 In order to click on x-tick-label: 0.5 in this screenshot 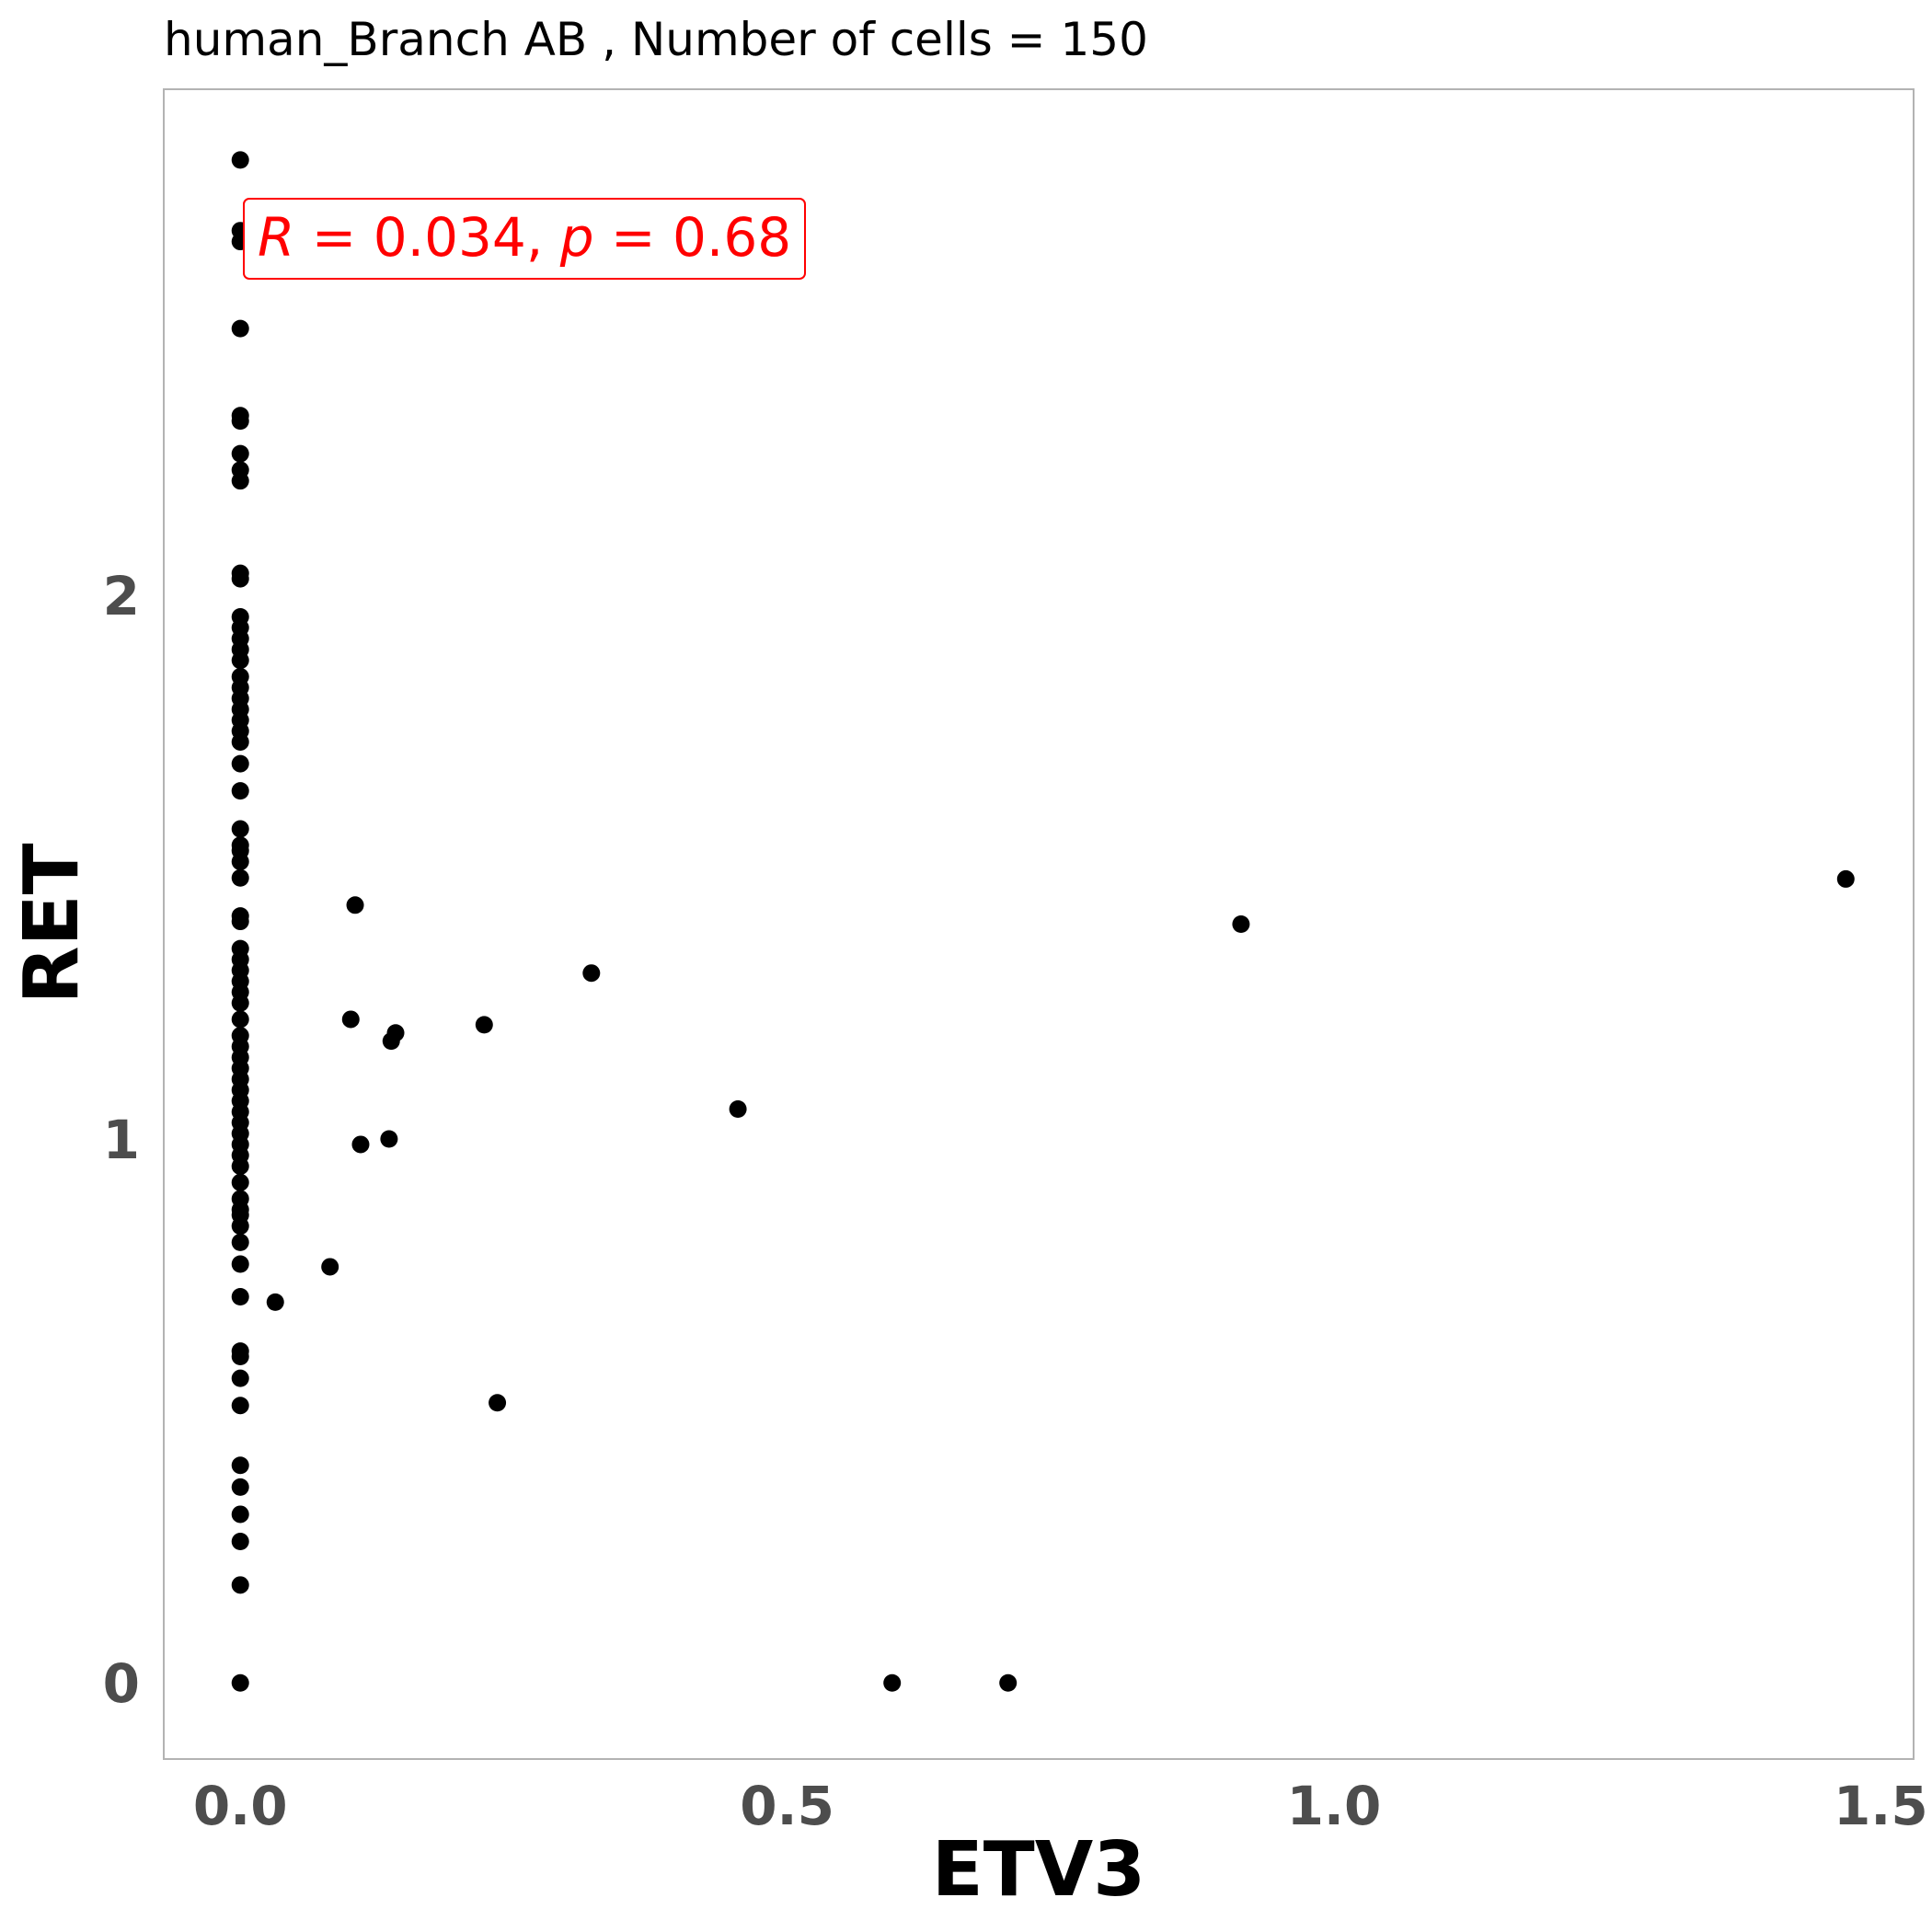, I will do `click(787, 1806)`.